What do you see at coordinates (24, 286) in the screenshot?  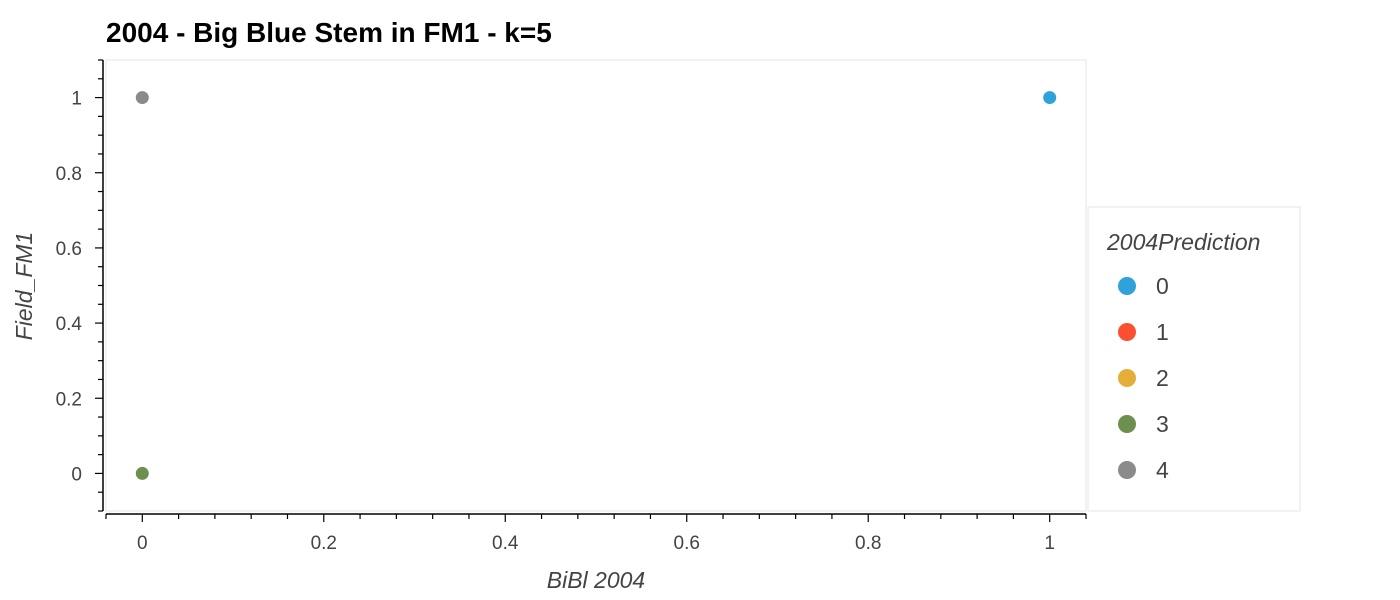 I see `y-axis-label: Field_FM1` at bounding box center [24, 286].